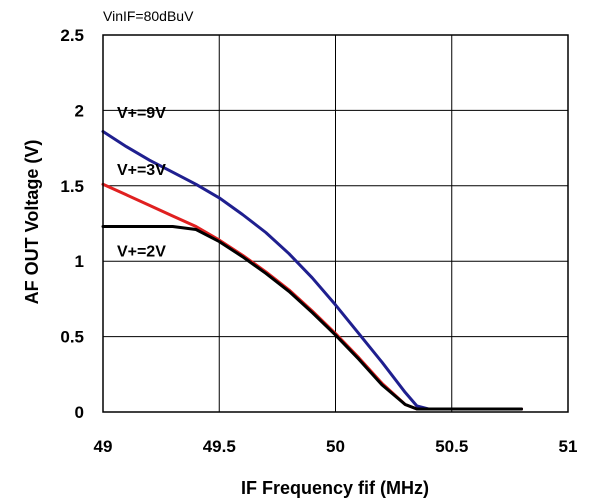  Describe the element at coordinates (32, 222) in the screenshot. I see `y-axis-title: AF OUT Voltage (V)` at that location.